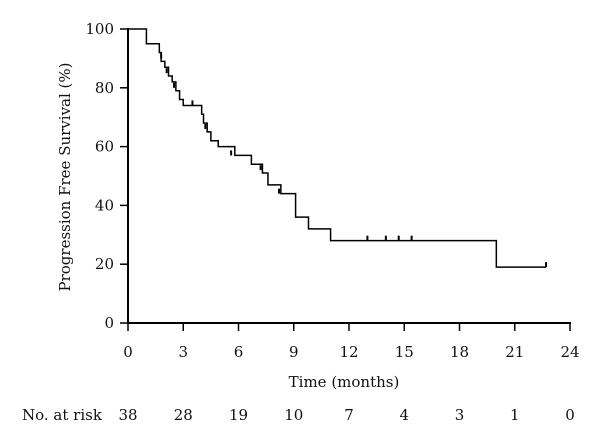  I want to click on y-tick-label: 60, so click(104, 147).